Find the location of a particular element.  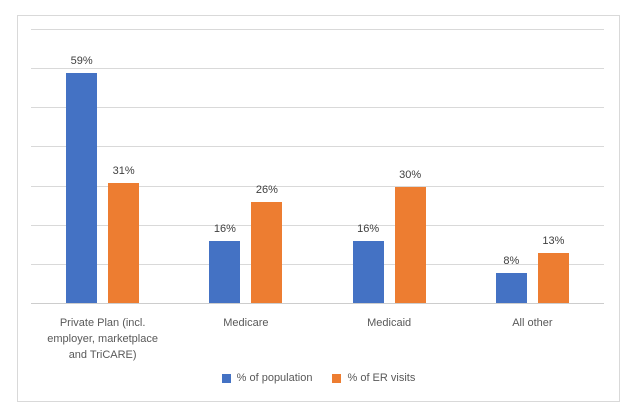

bar: 31% is located at coordinates (124, 234).